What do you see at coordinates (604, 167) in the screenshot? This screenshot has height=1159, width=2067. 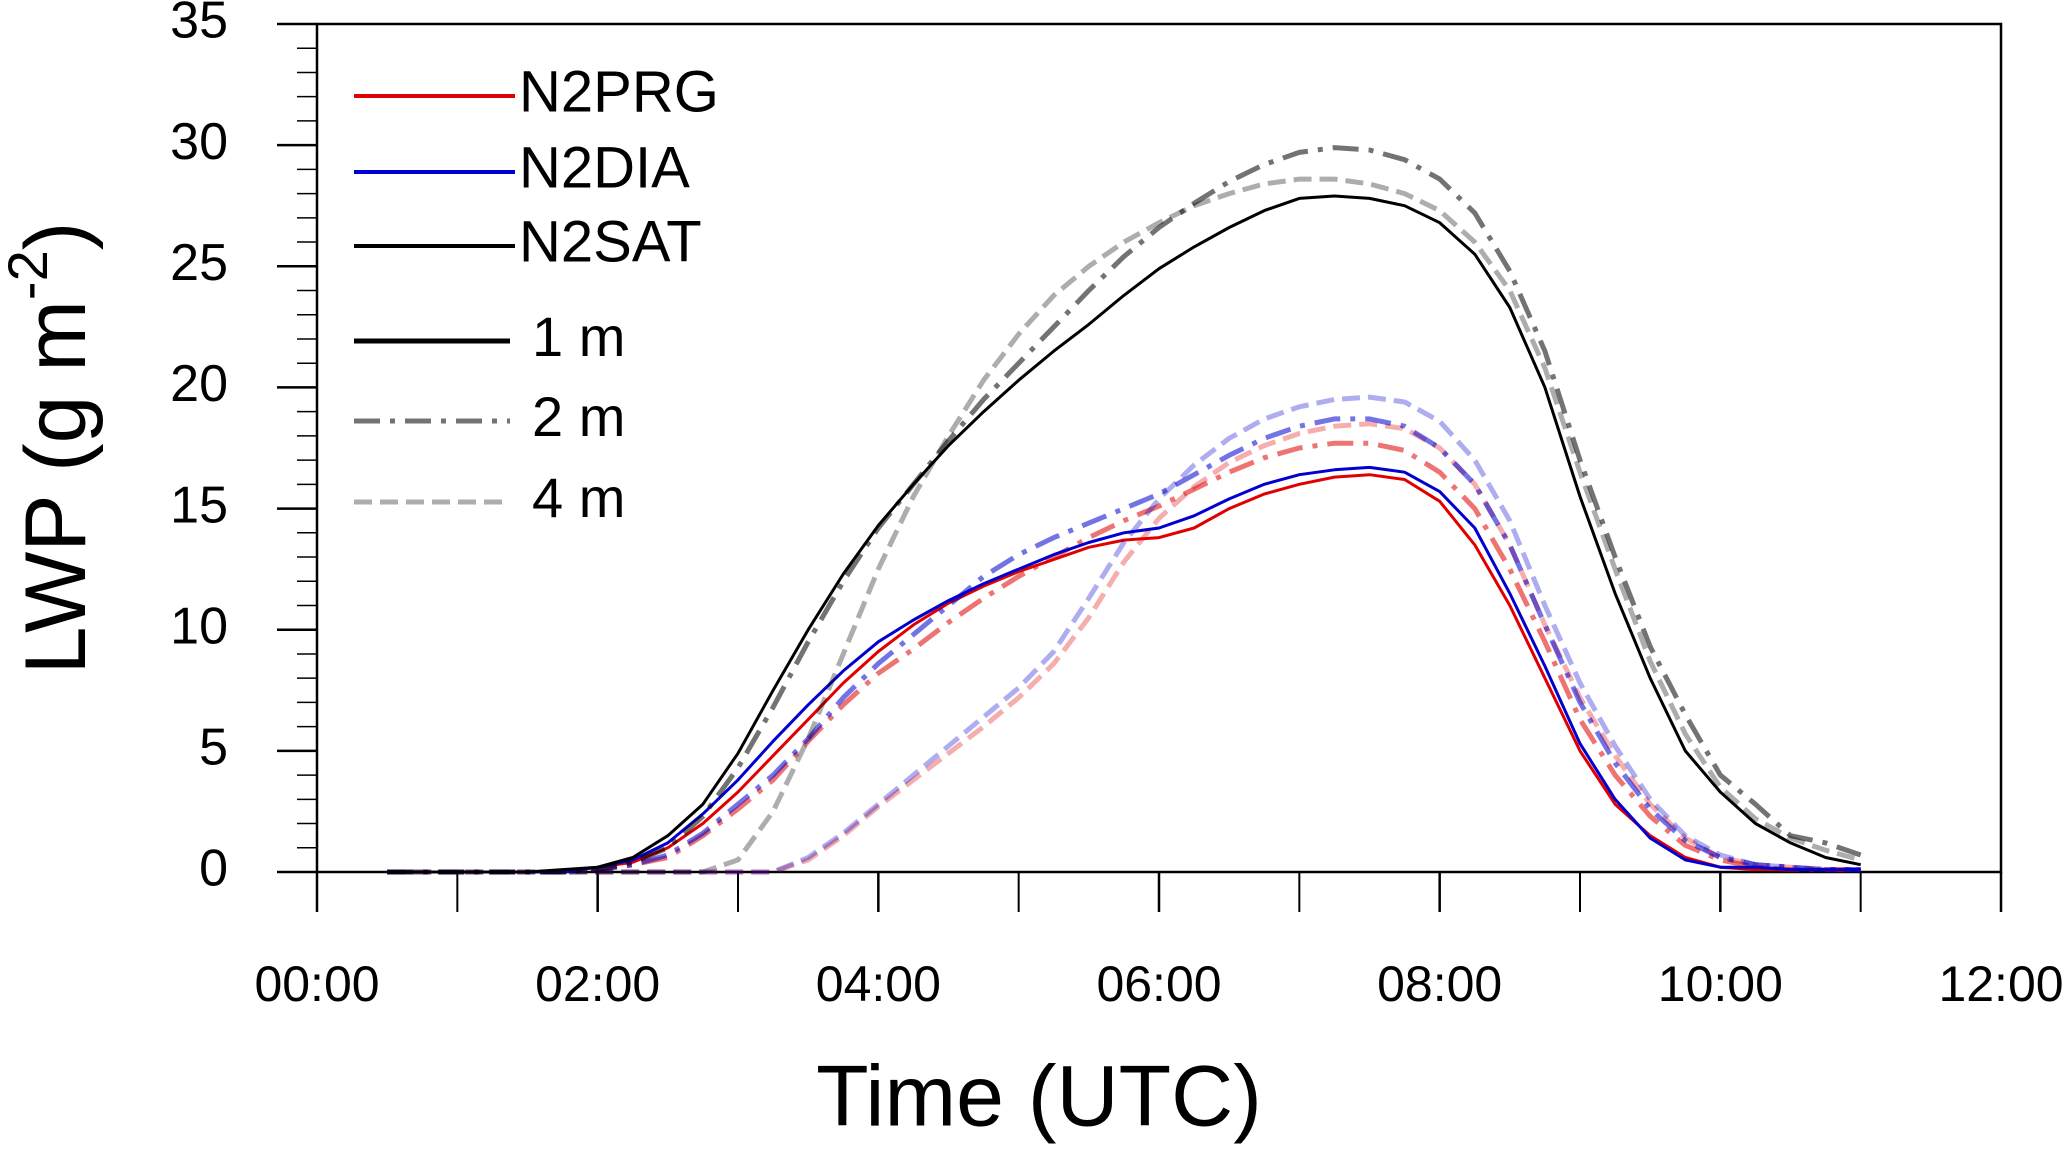 I see `legend-label: N2DIA` at bounding box center [604, 167].